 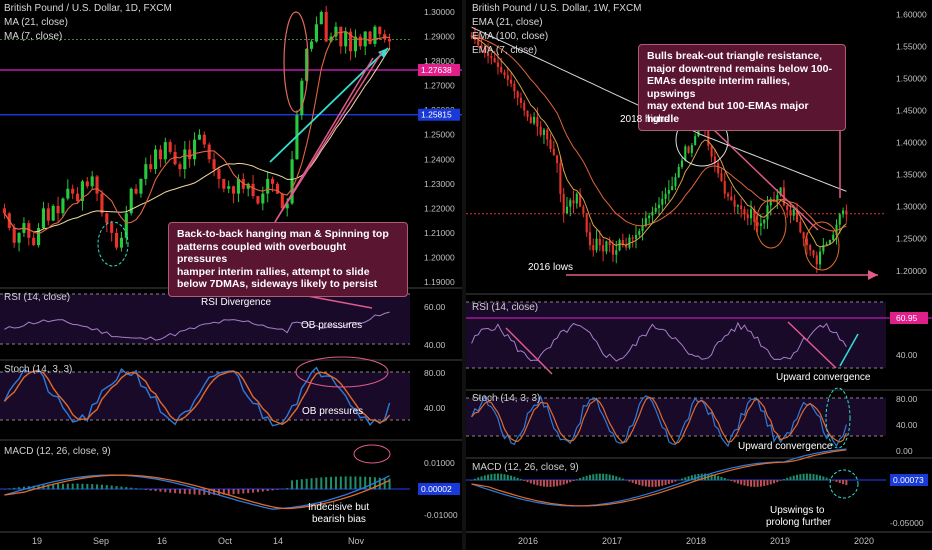 What do you see at coordinates (510, 36) in the screenshot?
I see `legend-ema100: EMA (100, close)` at bounding box center [510, 36].